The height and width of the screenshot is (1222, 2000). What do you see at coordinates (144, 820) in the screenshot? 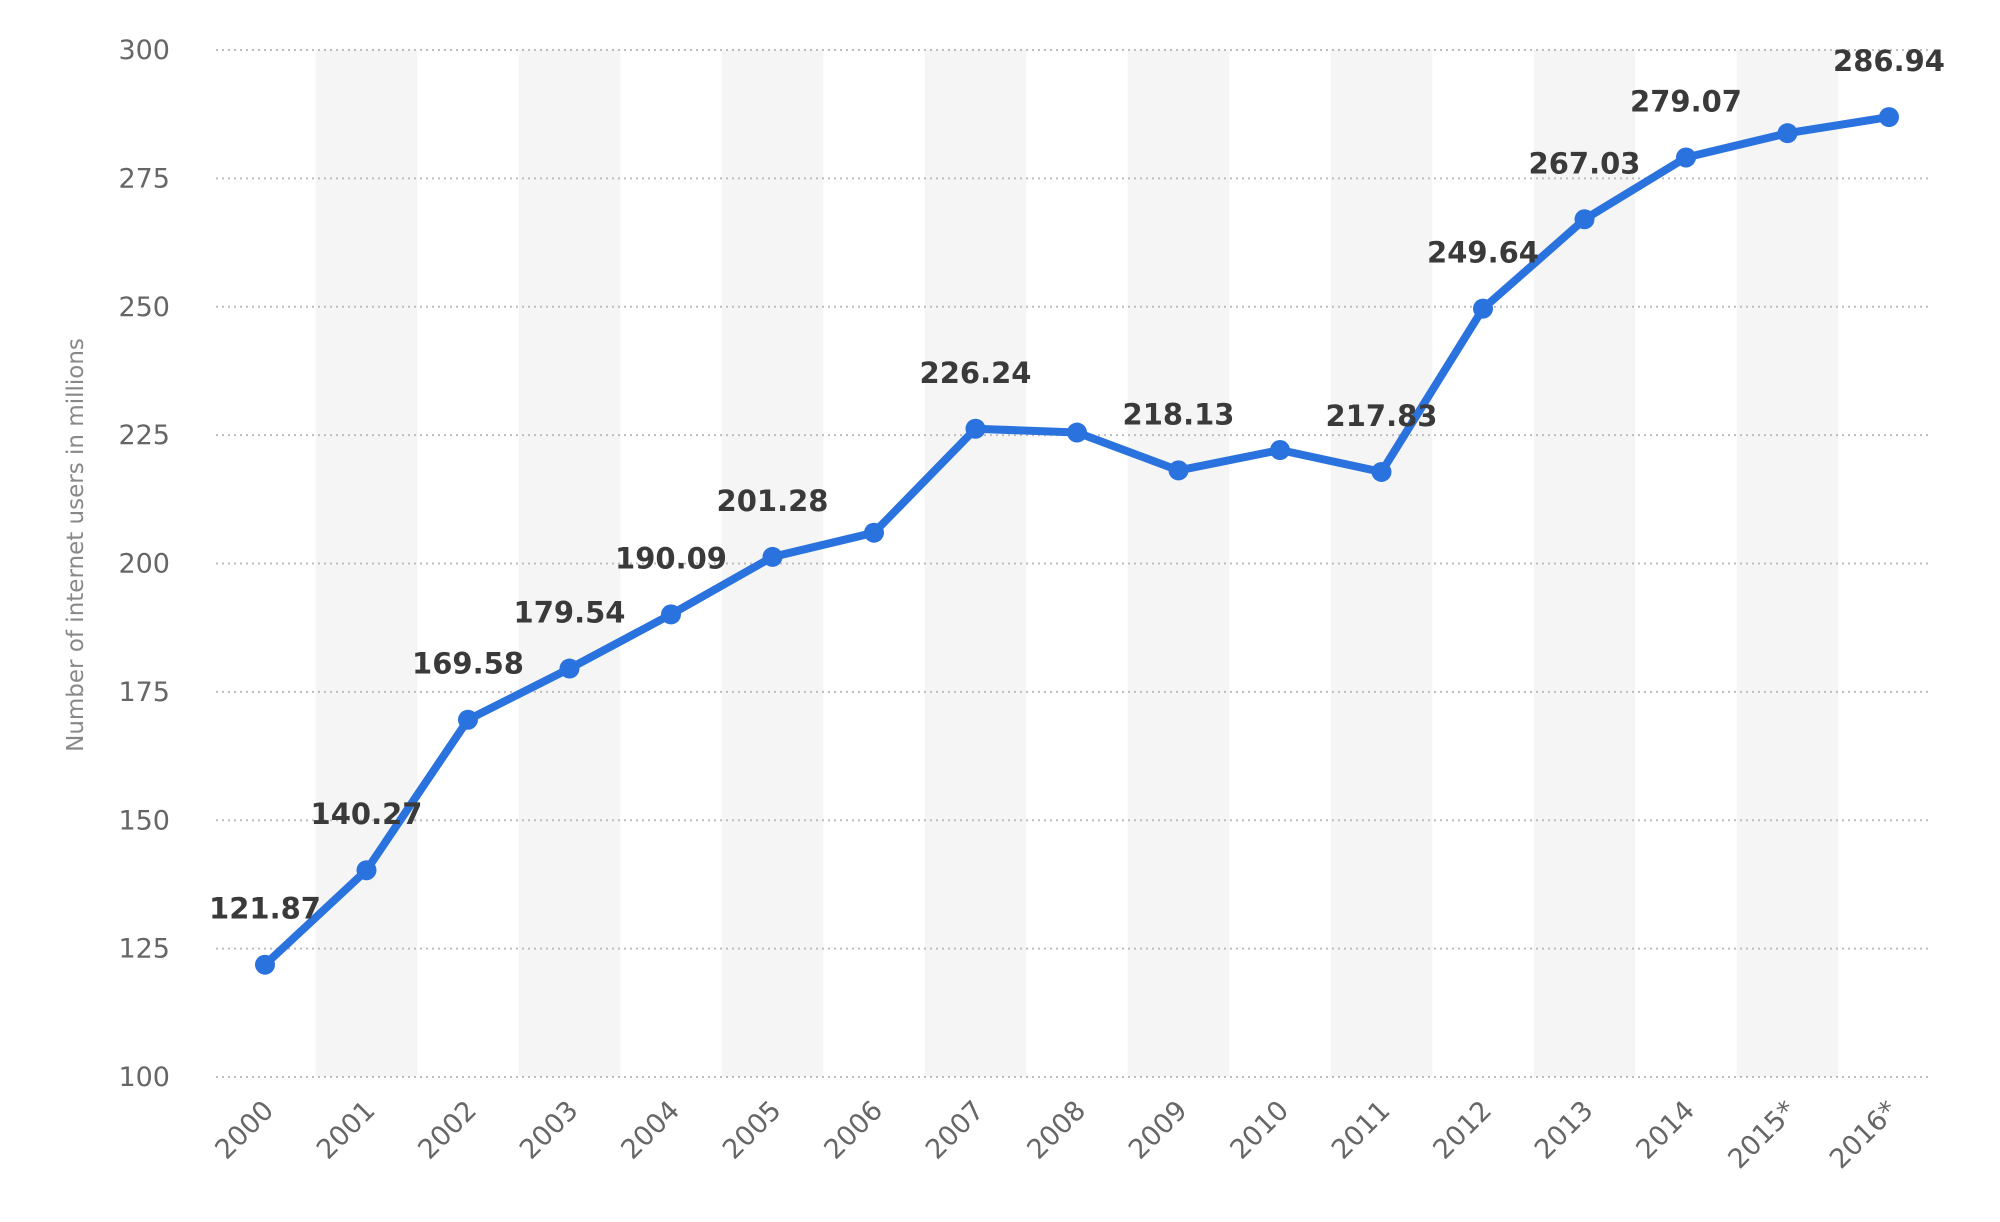
I see `y-tick-label: 150` at bounding box center [144, 820].